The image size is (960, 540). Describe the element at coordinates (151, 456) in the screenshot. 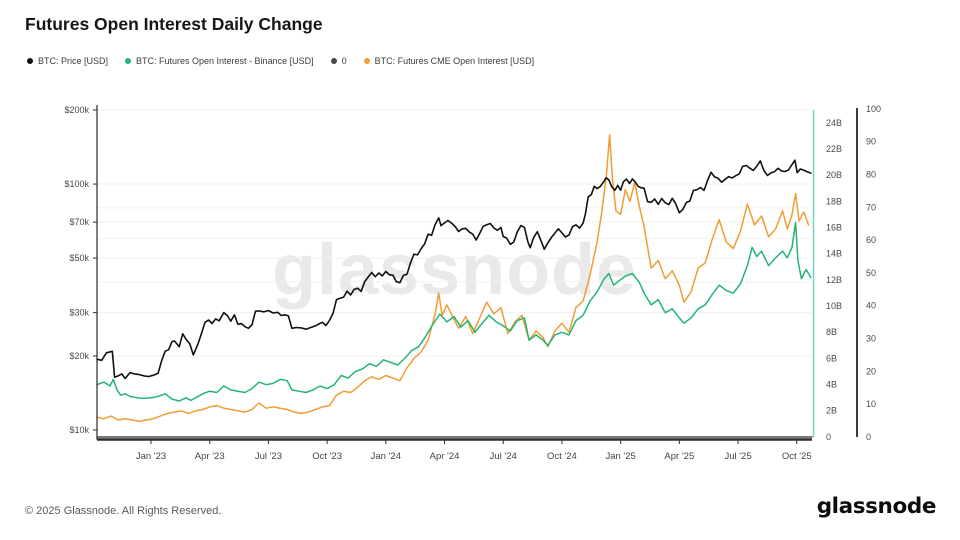

I see `x-axis-tick-label: Jan '23` at that location.